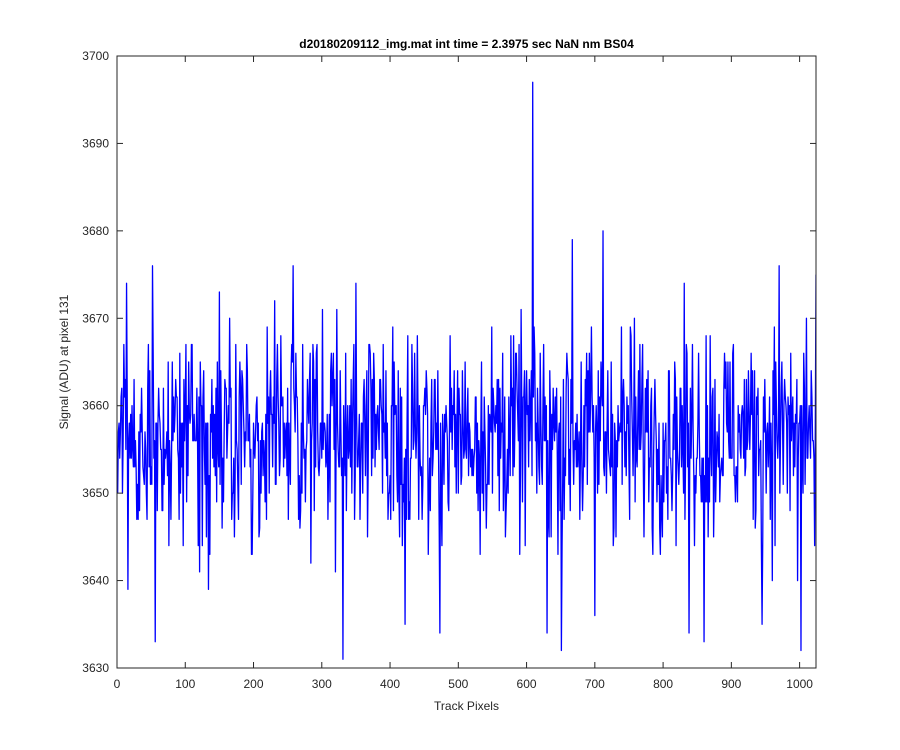  What do you see at coordinates (64, 361) in the screenshot?
I see `y-axis-label: Signal (ADU) at pixel 131` at bounding box center [64, 361].